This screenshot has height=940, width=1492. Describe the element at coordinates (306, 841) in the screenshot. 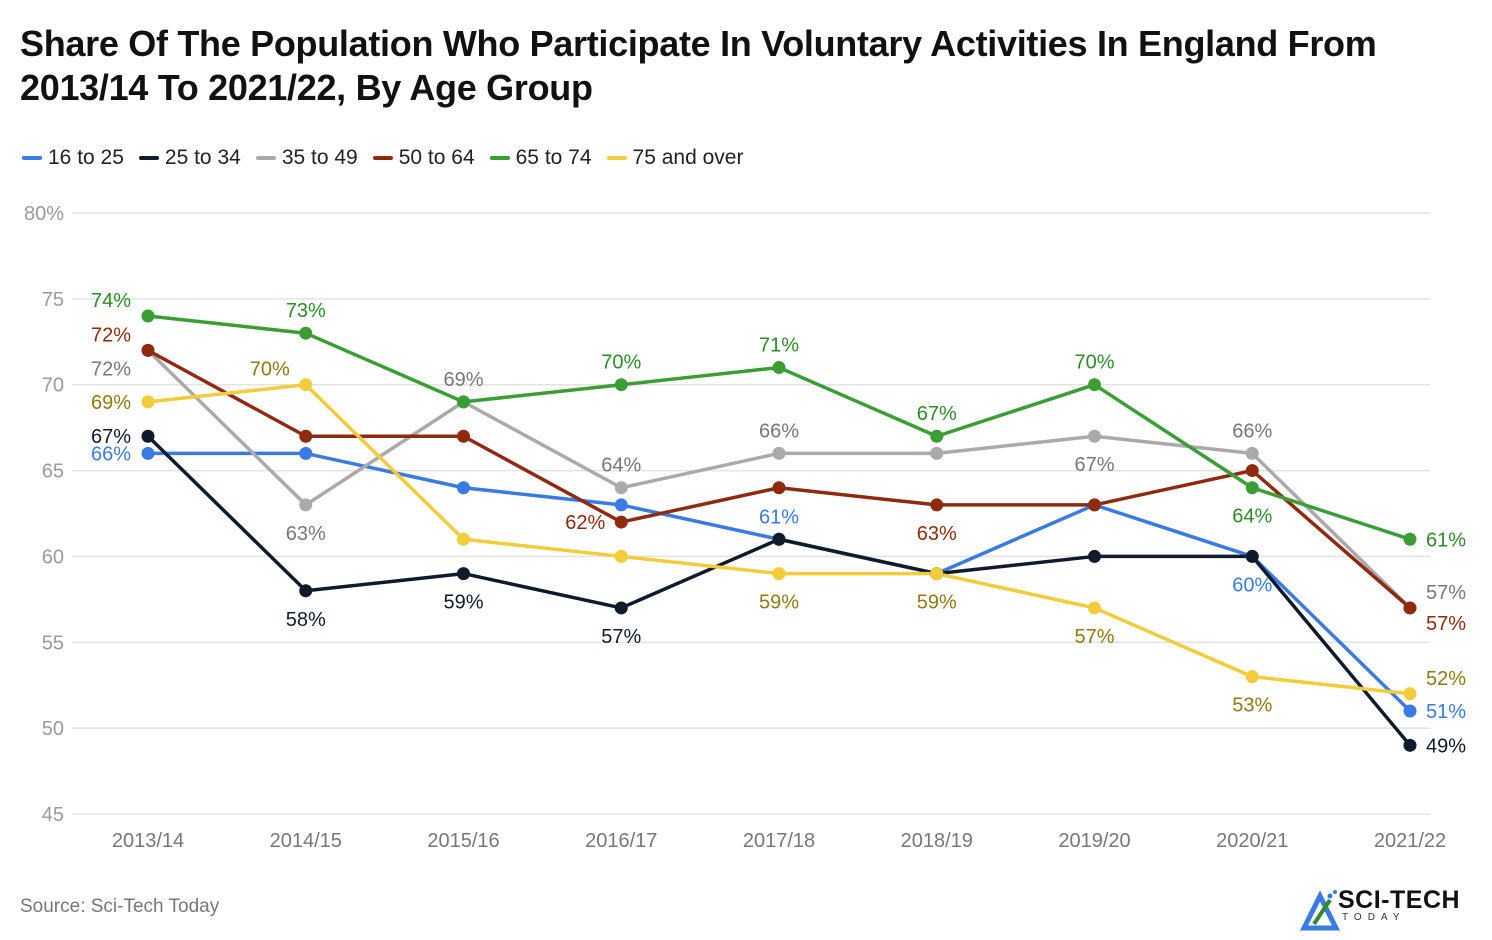

I see `x-tick-label: 2014/15` at that location.